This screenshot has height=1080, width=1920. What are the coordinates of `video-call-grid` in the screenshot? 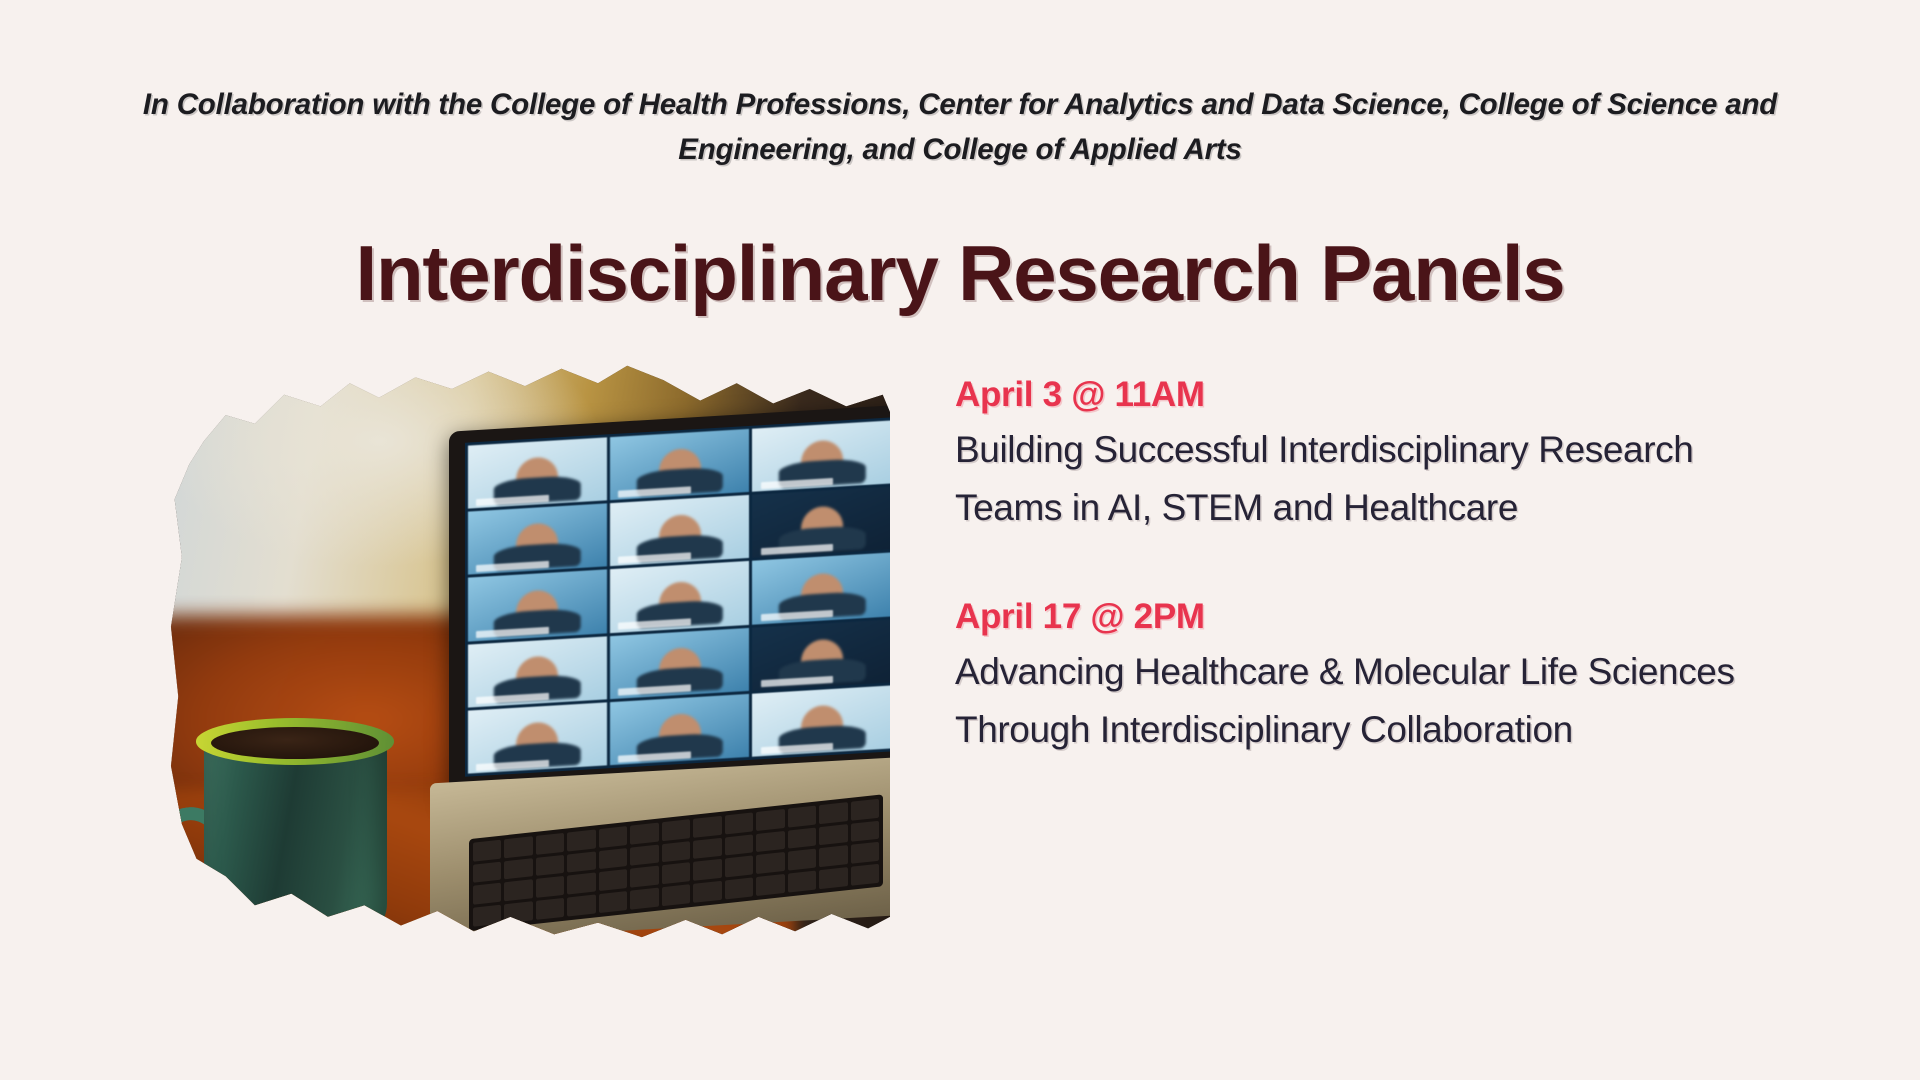 It's located at (677, 597).